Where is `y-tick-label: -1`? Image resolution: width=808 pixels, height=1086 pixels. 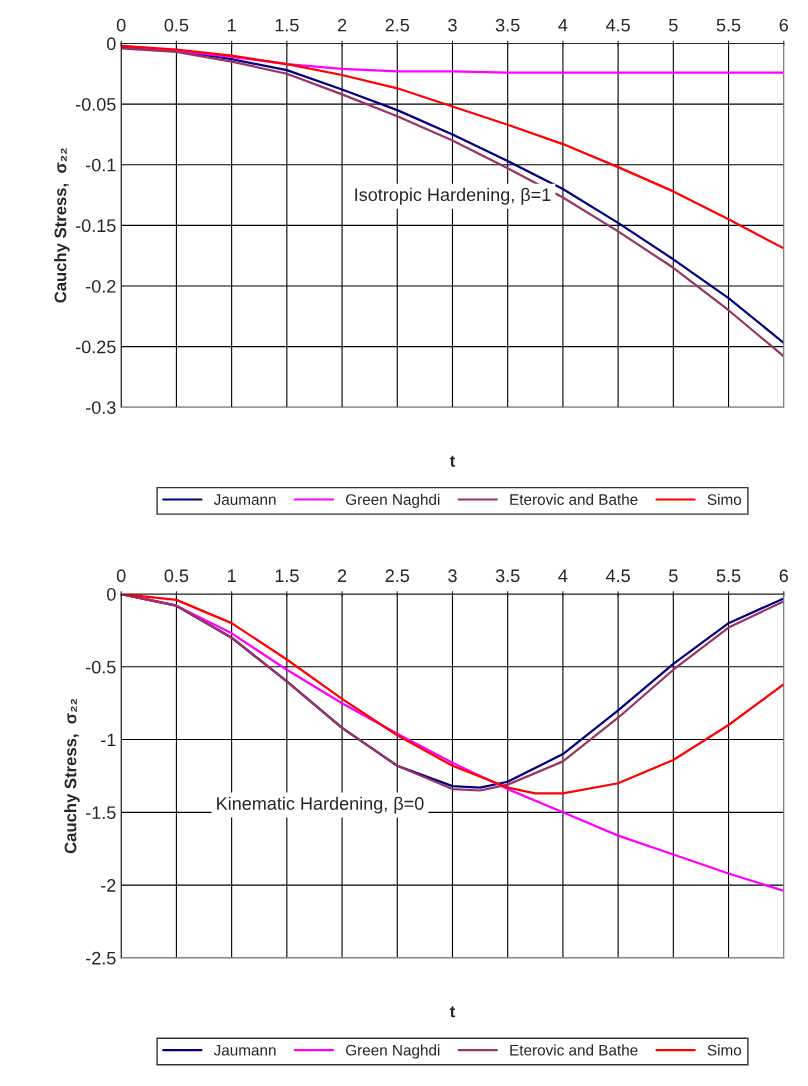 y-tick-label: -1 is located at coordinates (108, 740).